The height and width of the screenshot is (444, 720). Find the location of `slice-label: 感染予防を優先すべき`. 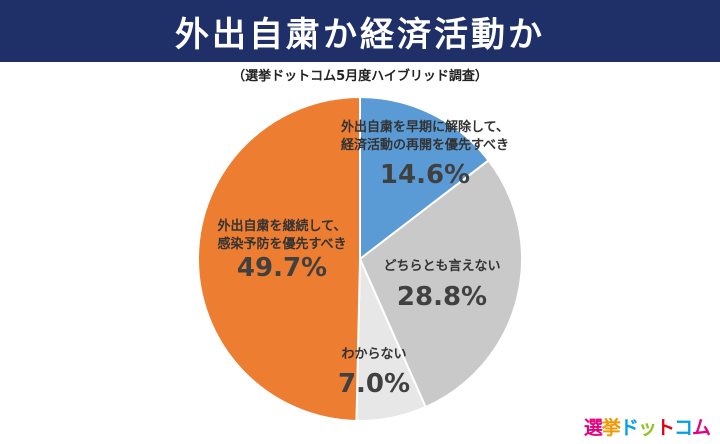

slice-label: 感染予防を優先すべき is located at coordinates (281, 244).